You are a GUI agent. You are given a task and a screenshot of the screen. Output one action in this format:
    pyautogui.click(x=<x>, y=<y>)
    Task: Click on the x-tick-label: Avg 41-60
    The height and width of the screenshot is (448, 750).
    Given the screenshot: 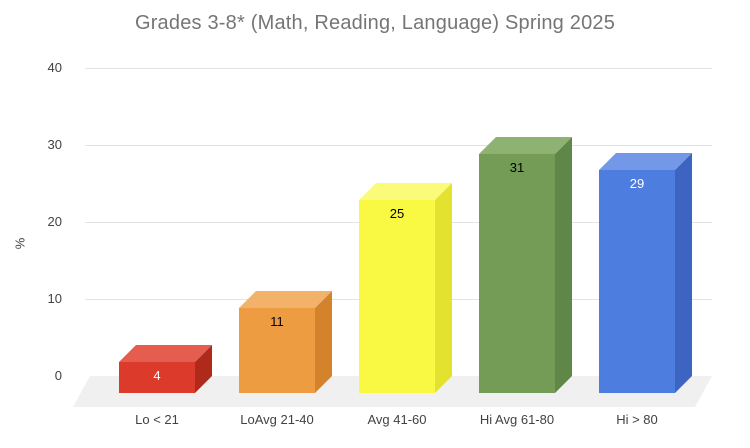 What is the action you would take?
    pyautogui.click(x=397, y=419)
    